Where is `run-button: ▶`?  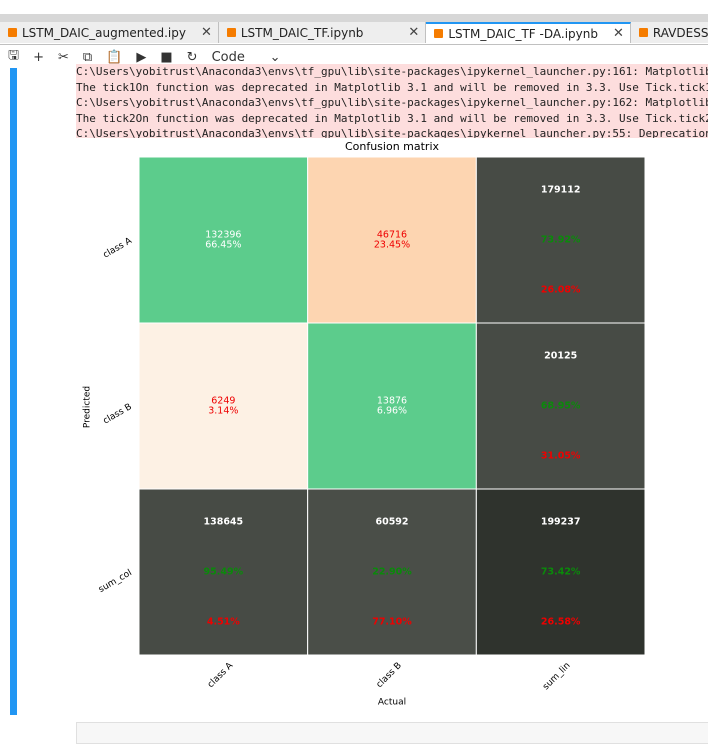
run-button: ▶ is located at coordinates (141, 57).